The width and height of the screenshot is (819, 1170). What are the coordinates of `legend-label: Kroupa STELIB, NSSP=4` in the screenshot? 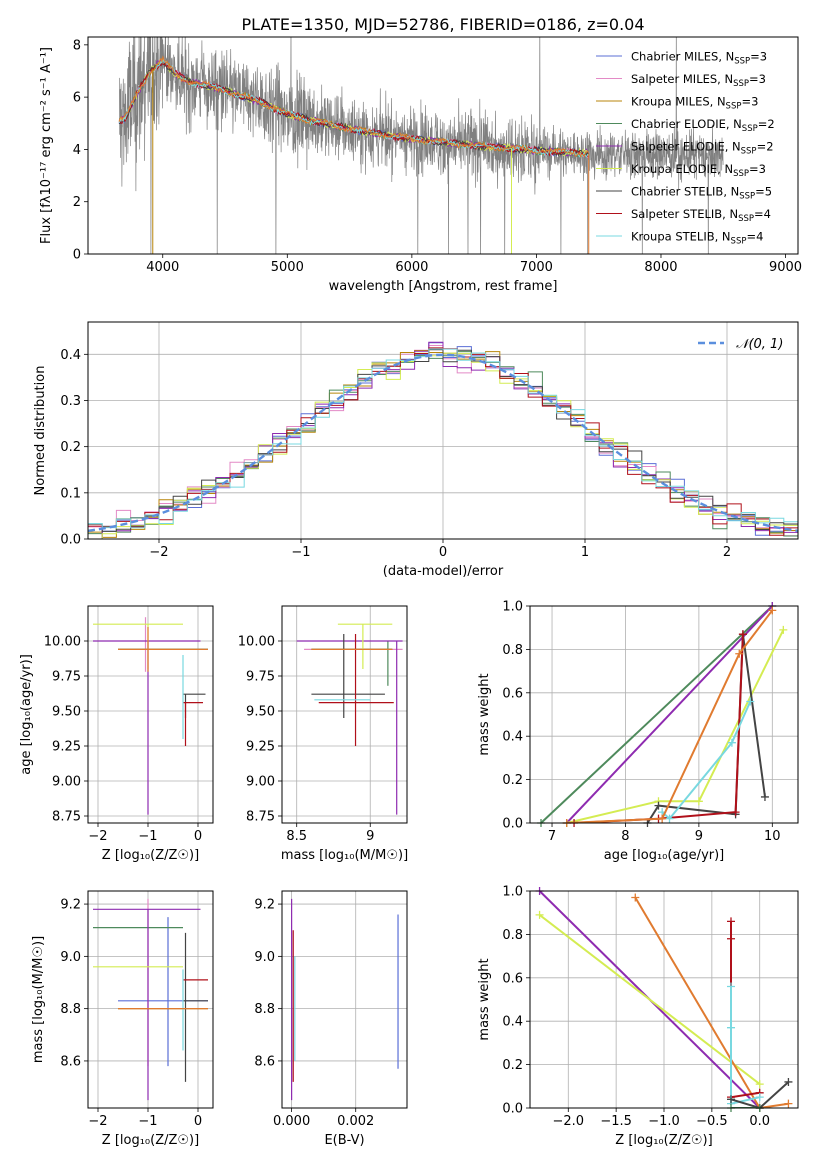 It's located at (697, 238).